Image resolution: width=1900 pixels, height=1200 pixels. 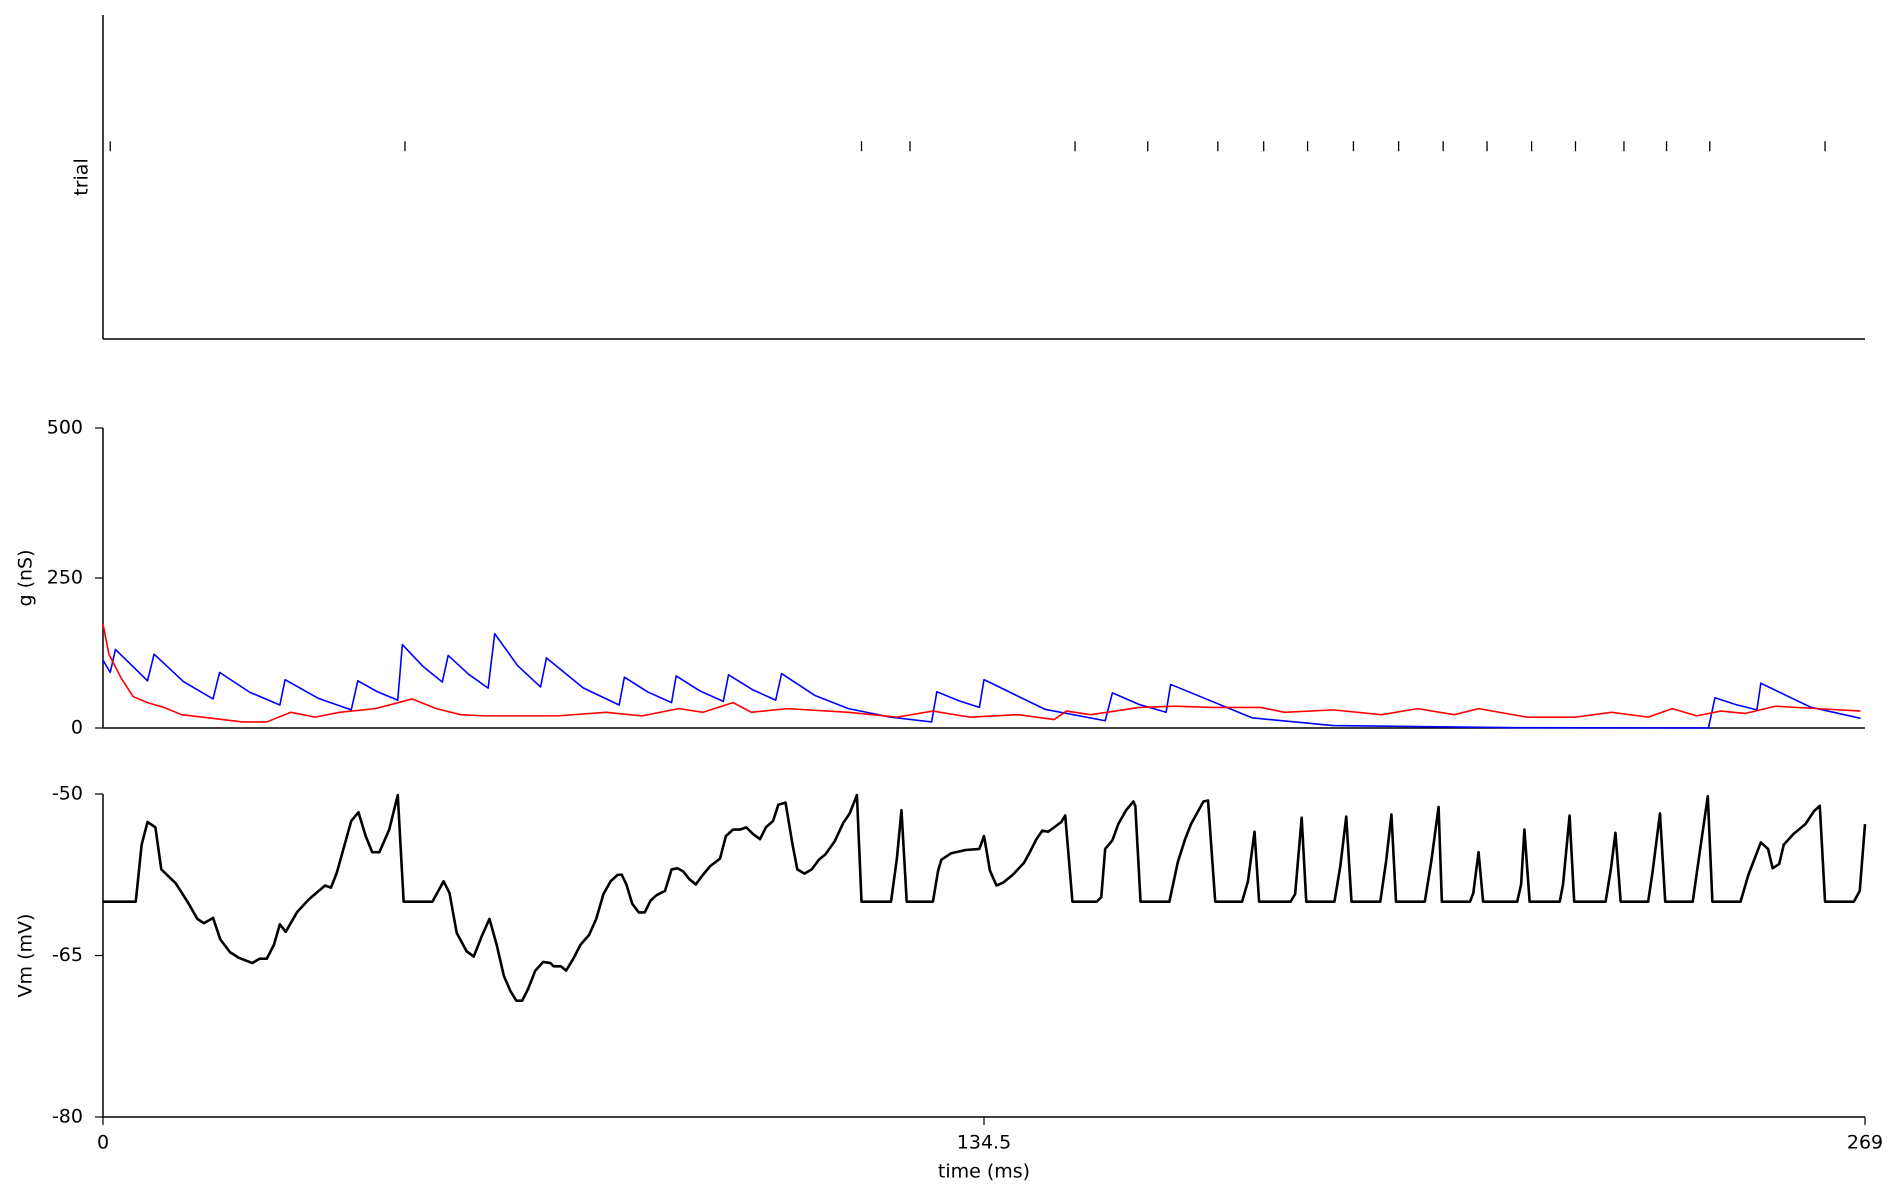 What do you see at coordinates (103, 1143) in the screenshot?
I see `x-tick-label: 0` at bounding box center [103, 1143].